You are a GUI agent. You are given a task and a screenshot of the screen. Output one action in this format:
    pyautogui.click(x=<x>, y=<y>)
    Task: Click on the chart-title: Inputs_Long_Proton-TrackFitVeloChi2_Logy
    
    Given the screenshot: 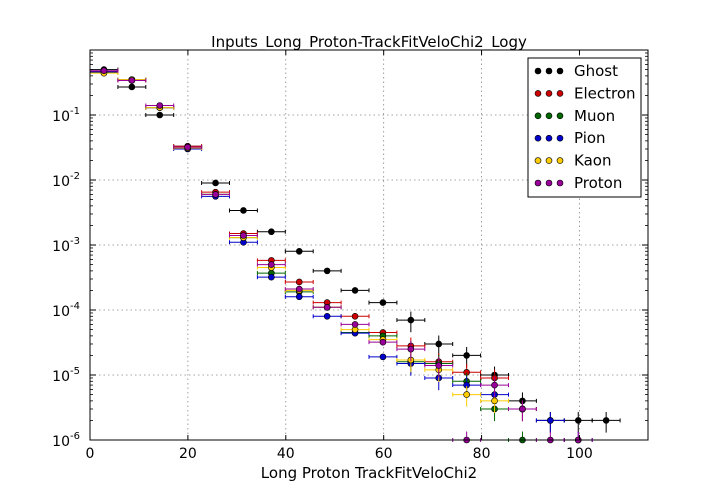 What is the action you would take?
    pyautogui.click(x=369, y=42)
    